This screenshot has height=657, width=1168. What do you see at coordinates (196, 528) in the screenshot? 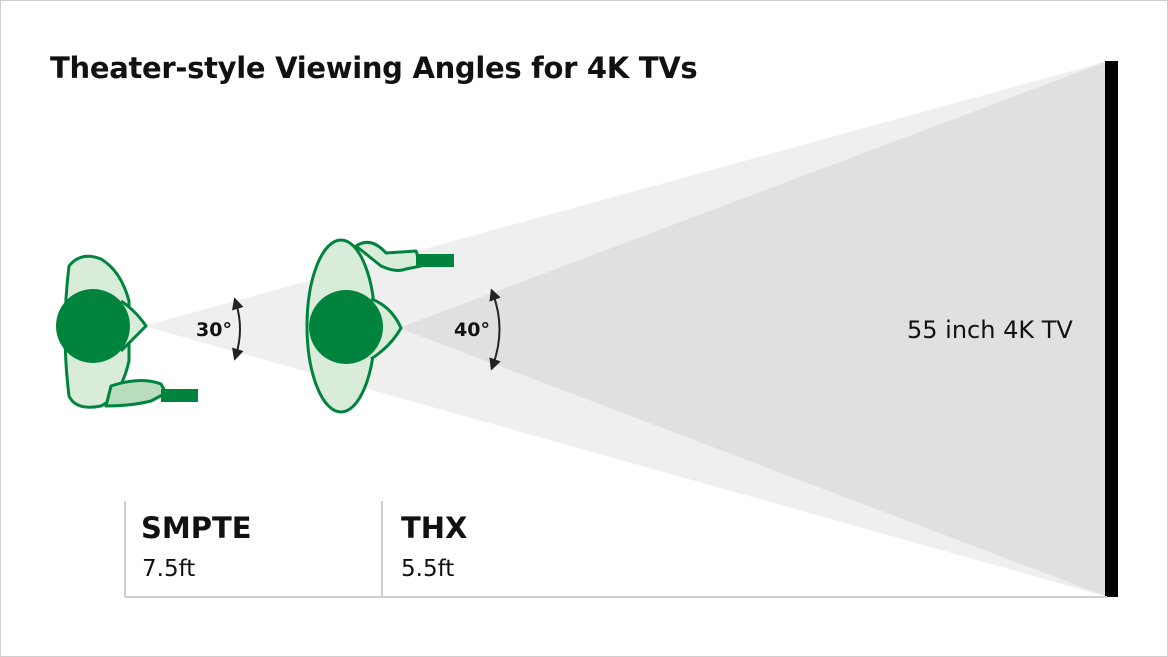
I see `smpte-label: SMPTE` at bounding box center [196, 528].